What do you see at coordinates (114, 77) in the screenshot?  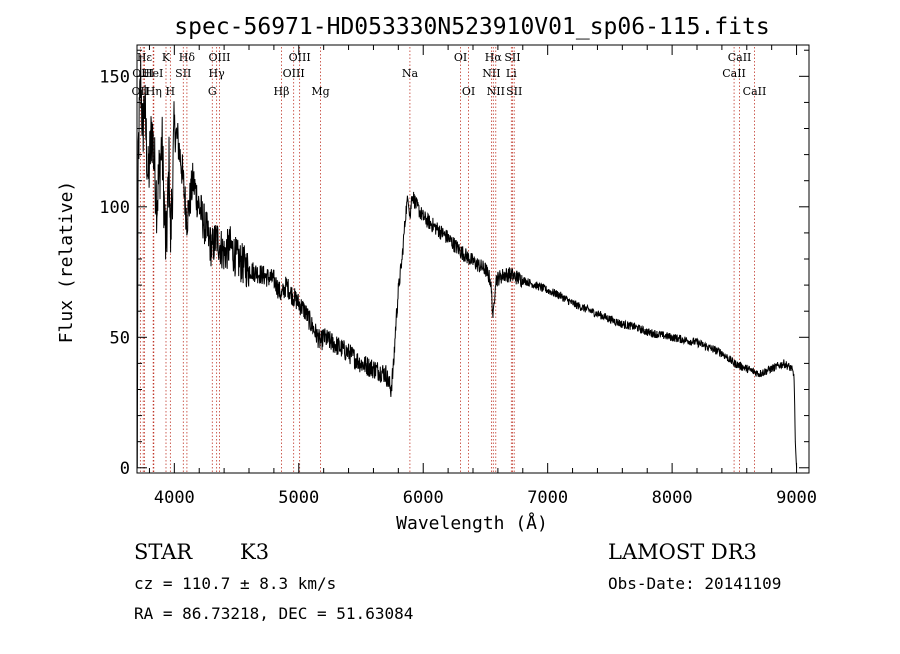 I see `y-tick-label-3: 150` at bounding box center [114, 77].